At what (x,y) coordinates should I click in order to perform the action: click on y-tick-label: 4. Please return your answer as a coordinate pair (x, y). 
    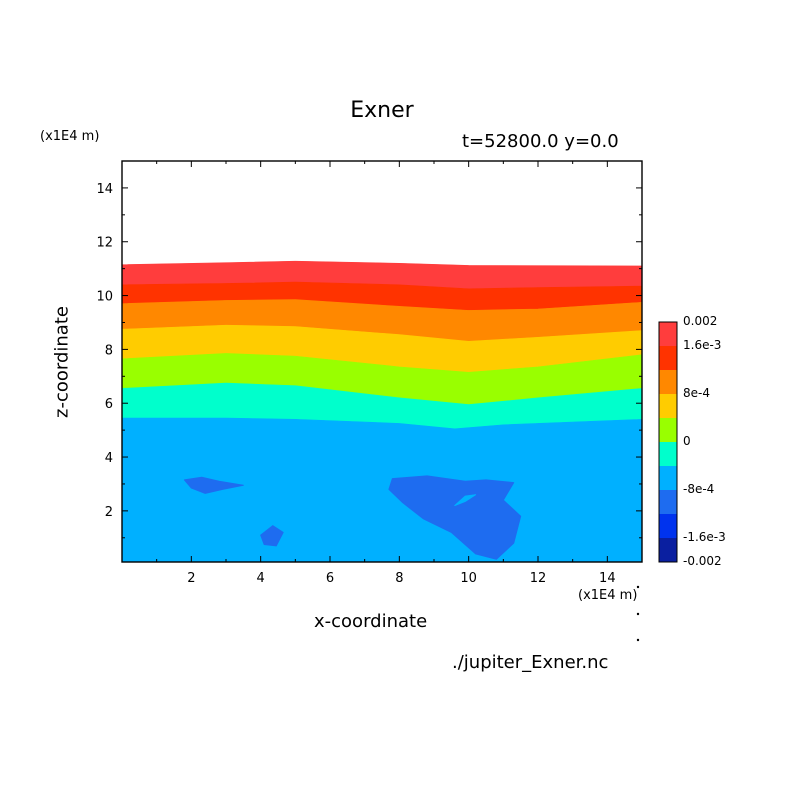
    Looking at the image, I should click on (109, 458).